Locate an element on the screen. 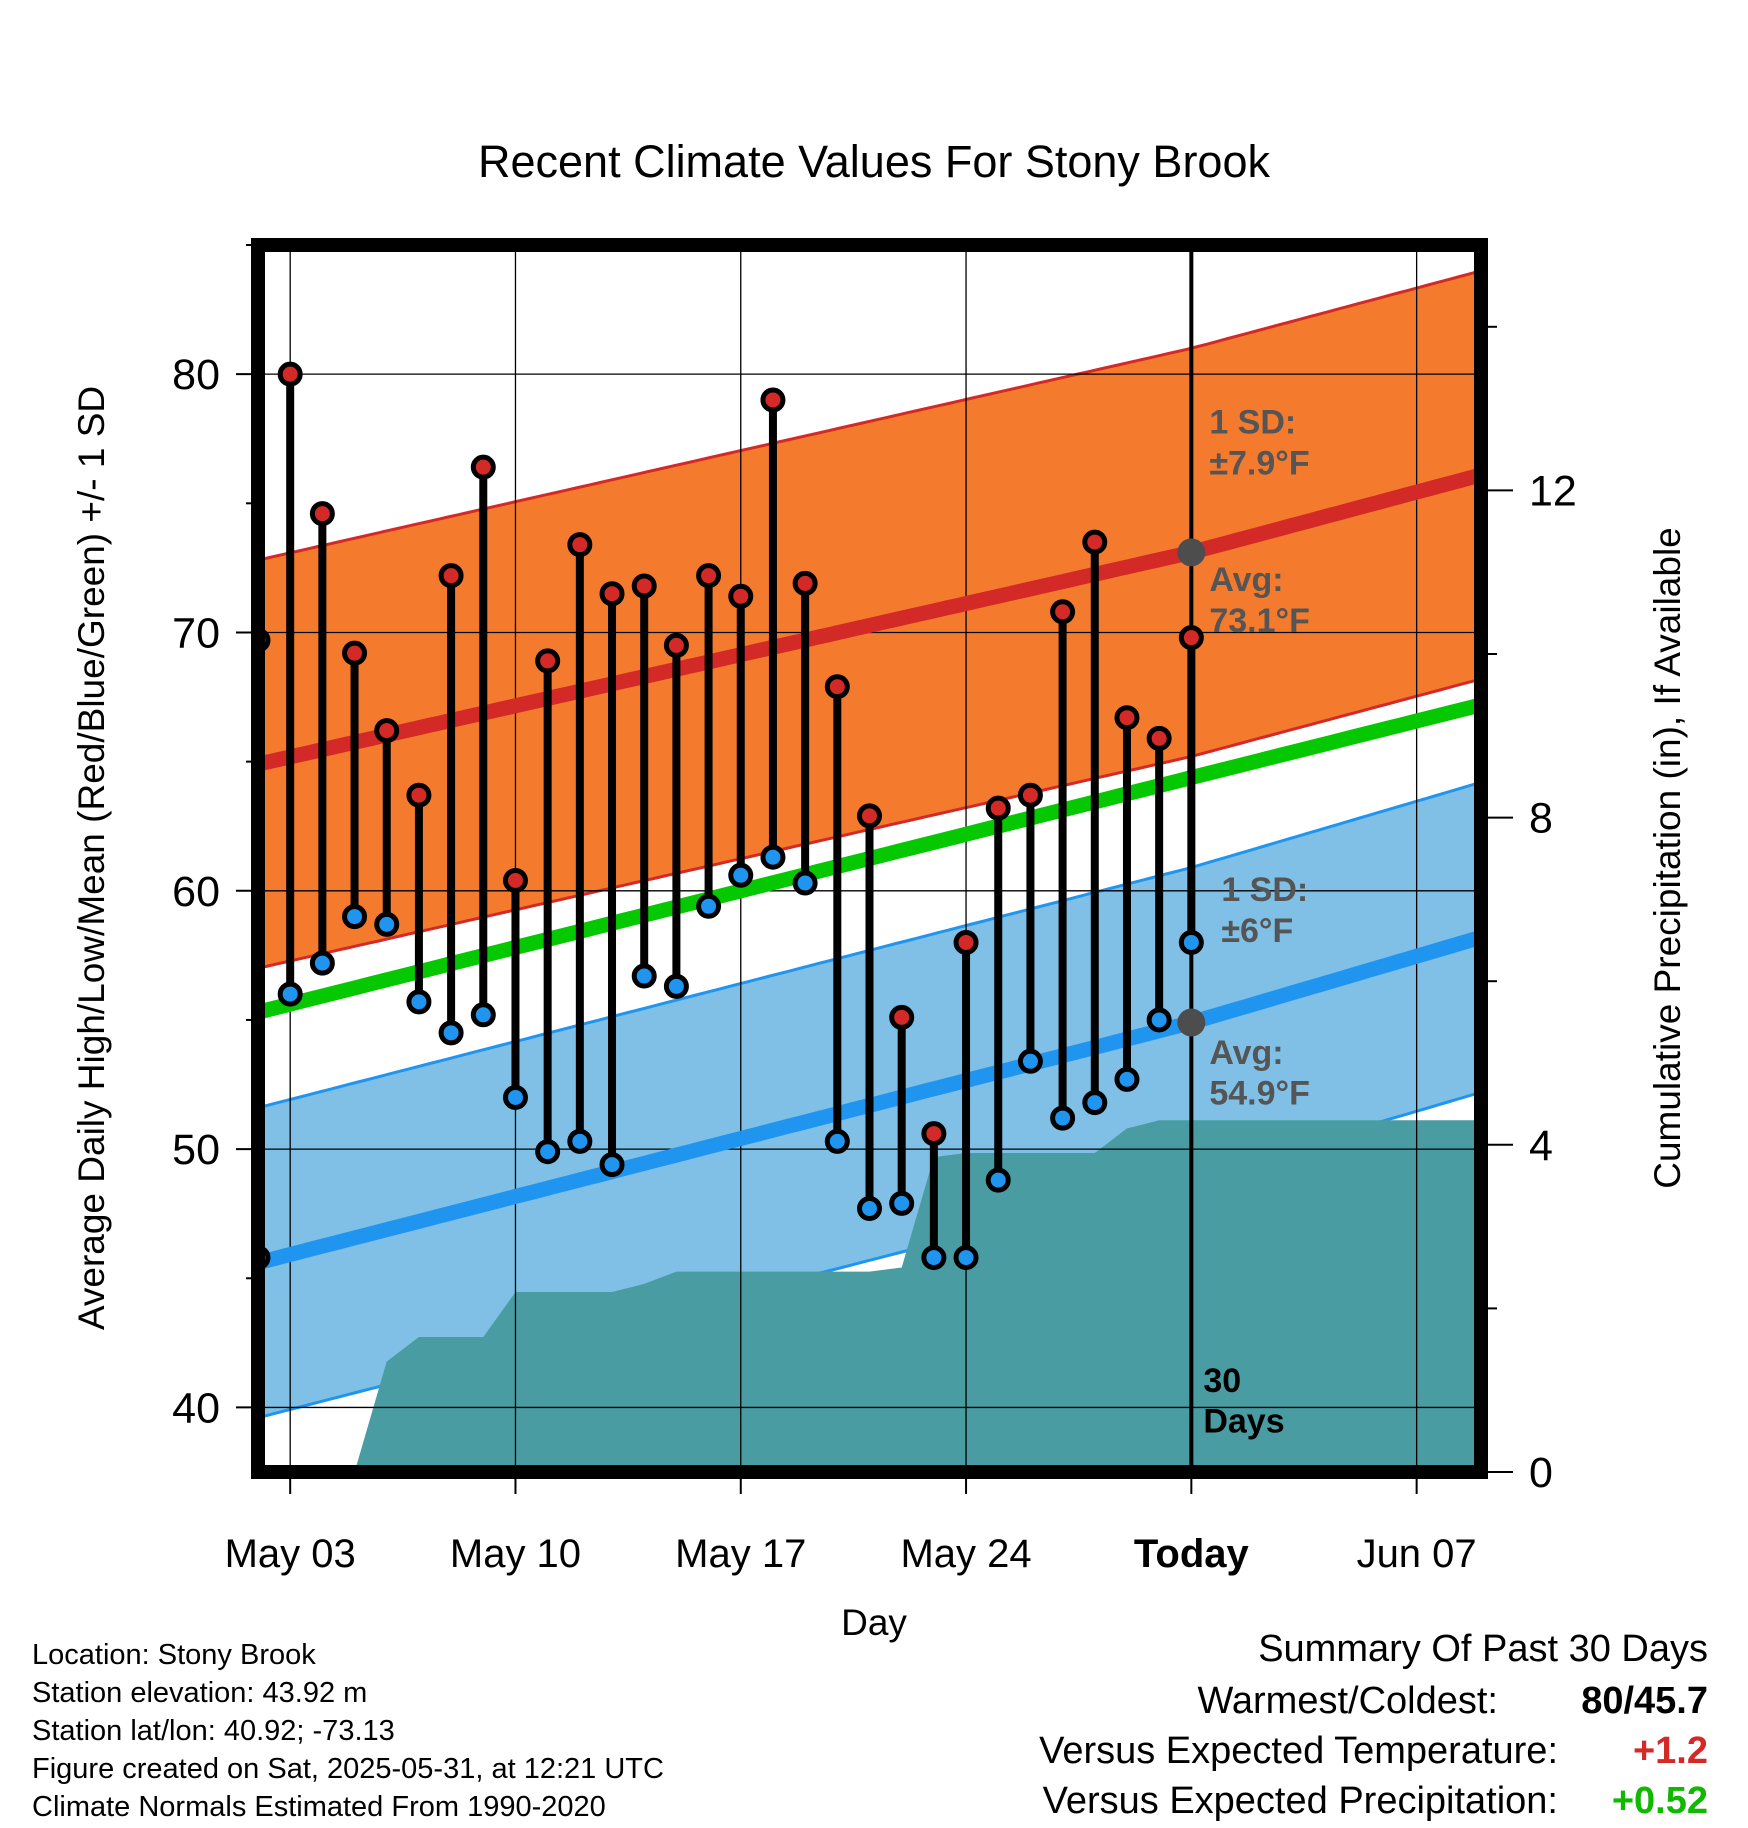 Image resolution: width=1748 pixels, height=1828 pixels. summary-warmest-row: Warmest/Coldest: 80/45.7 is located at coordinates (1452, 1701).